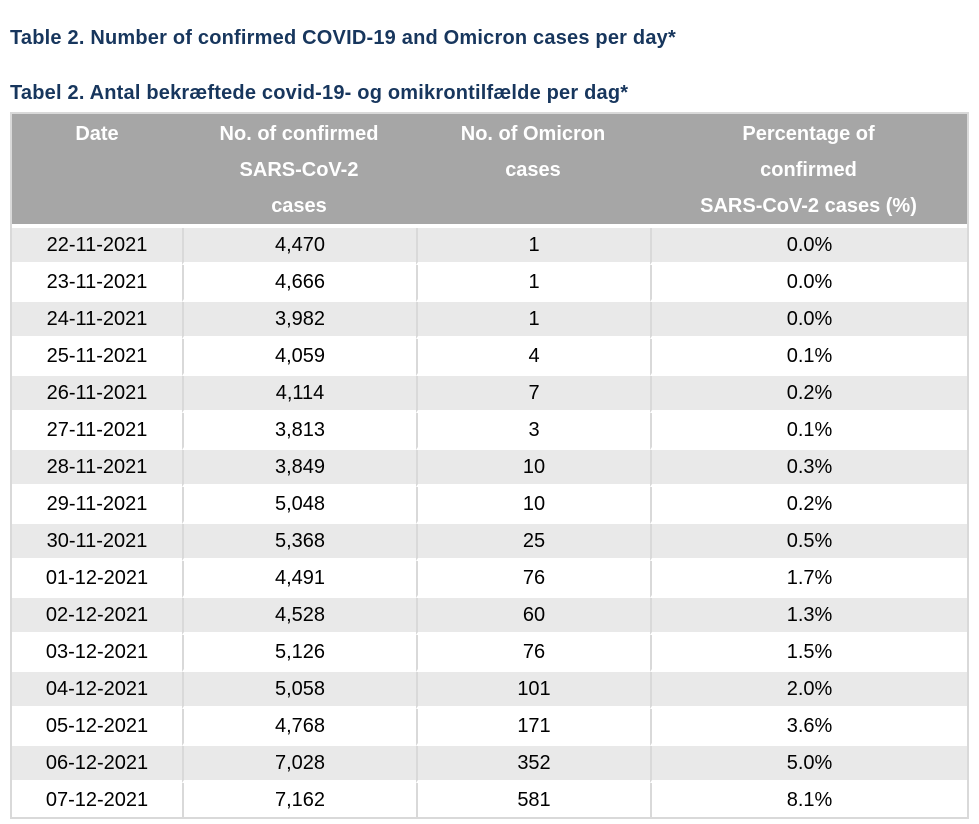  What do you see at coordinates (97, 579) in the screenshot?
I see `table-cell: 01-12-2021` at bounding box center [97, 579].